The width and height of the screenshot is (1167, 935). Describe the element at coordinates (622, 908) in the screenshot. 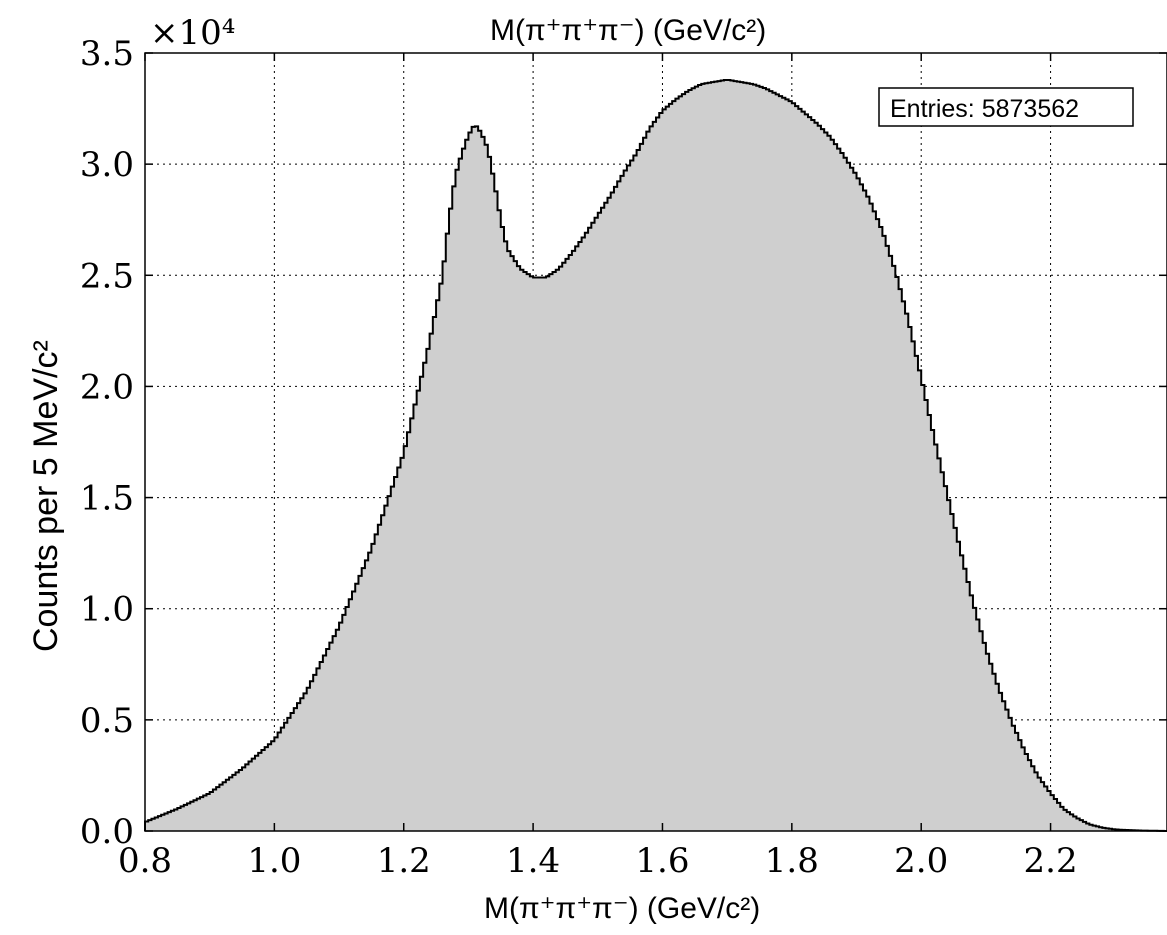

I see `x-axis-label: M(π⁺π⁺π⁻) (GeV/c²)` at that location.